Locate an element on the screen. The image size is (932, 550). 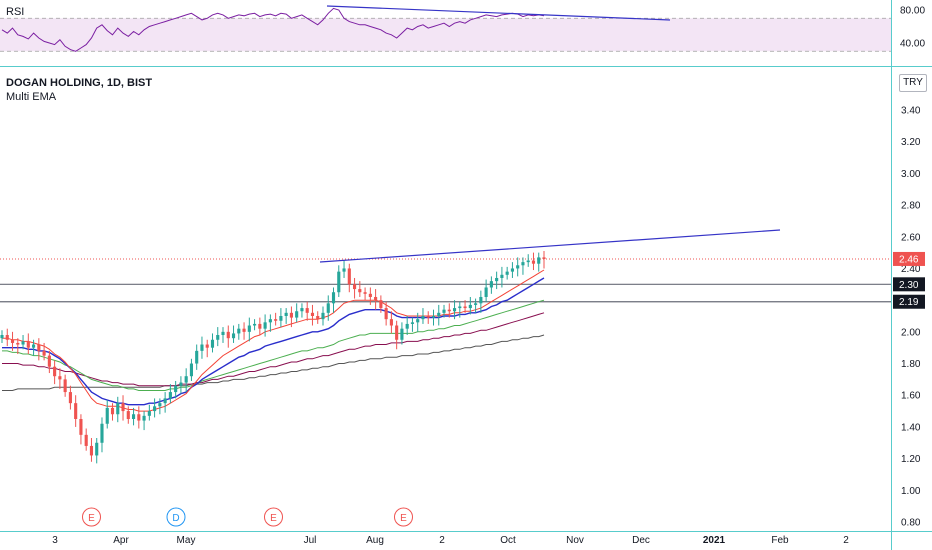
x-tick-label: Oct is located at coordinates (508, 540).